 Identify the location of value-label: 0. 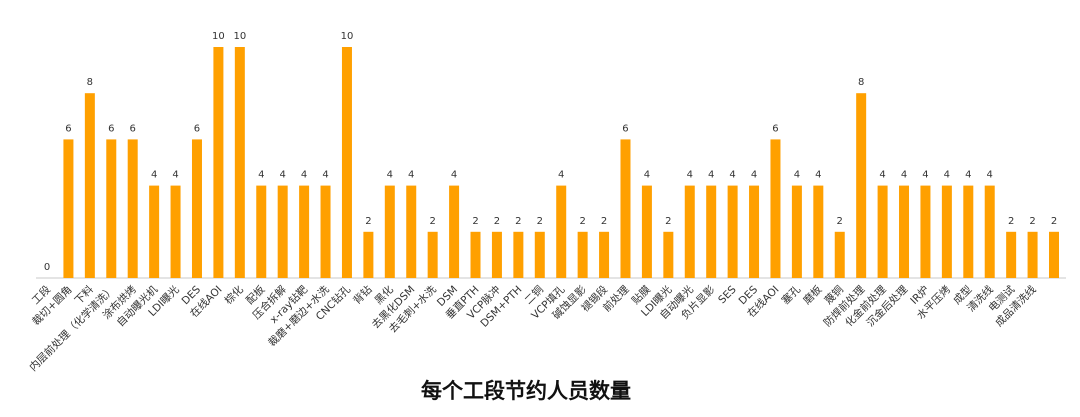
(47, 267).